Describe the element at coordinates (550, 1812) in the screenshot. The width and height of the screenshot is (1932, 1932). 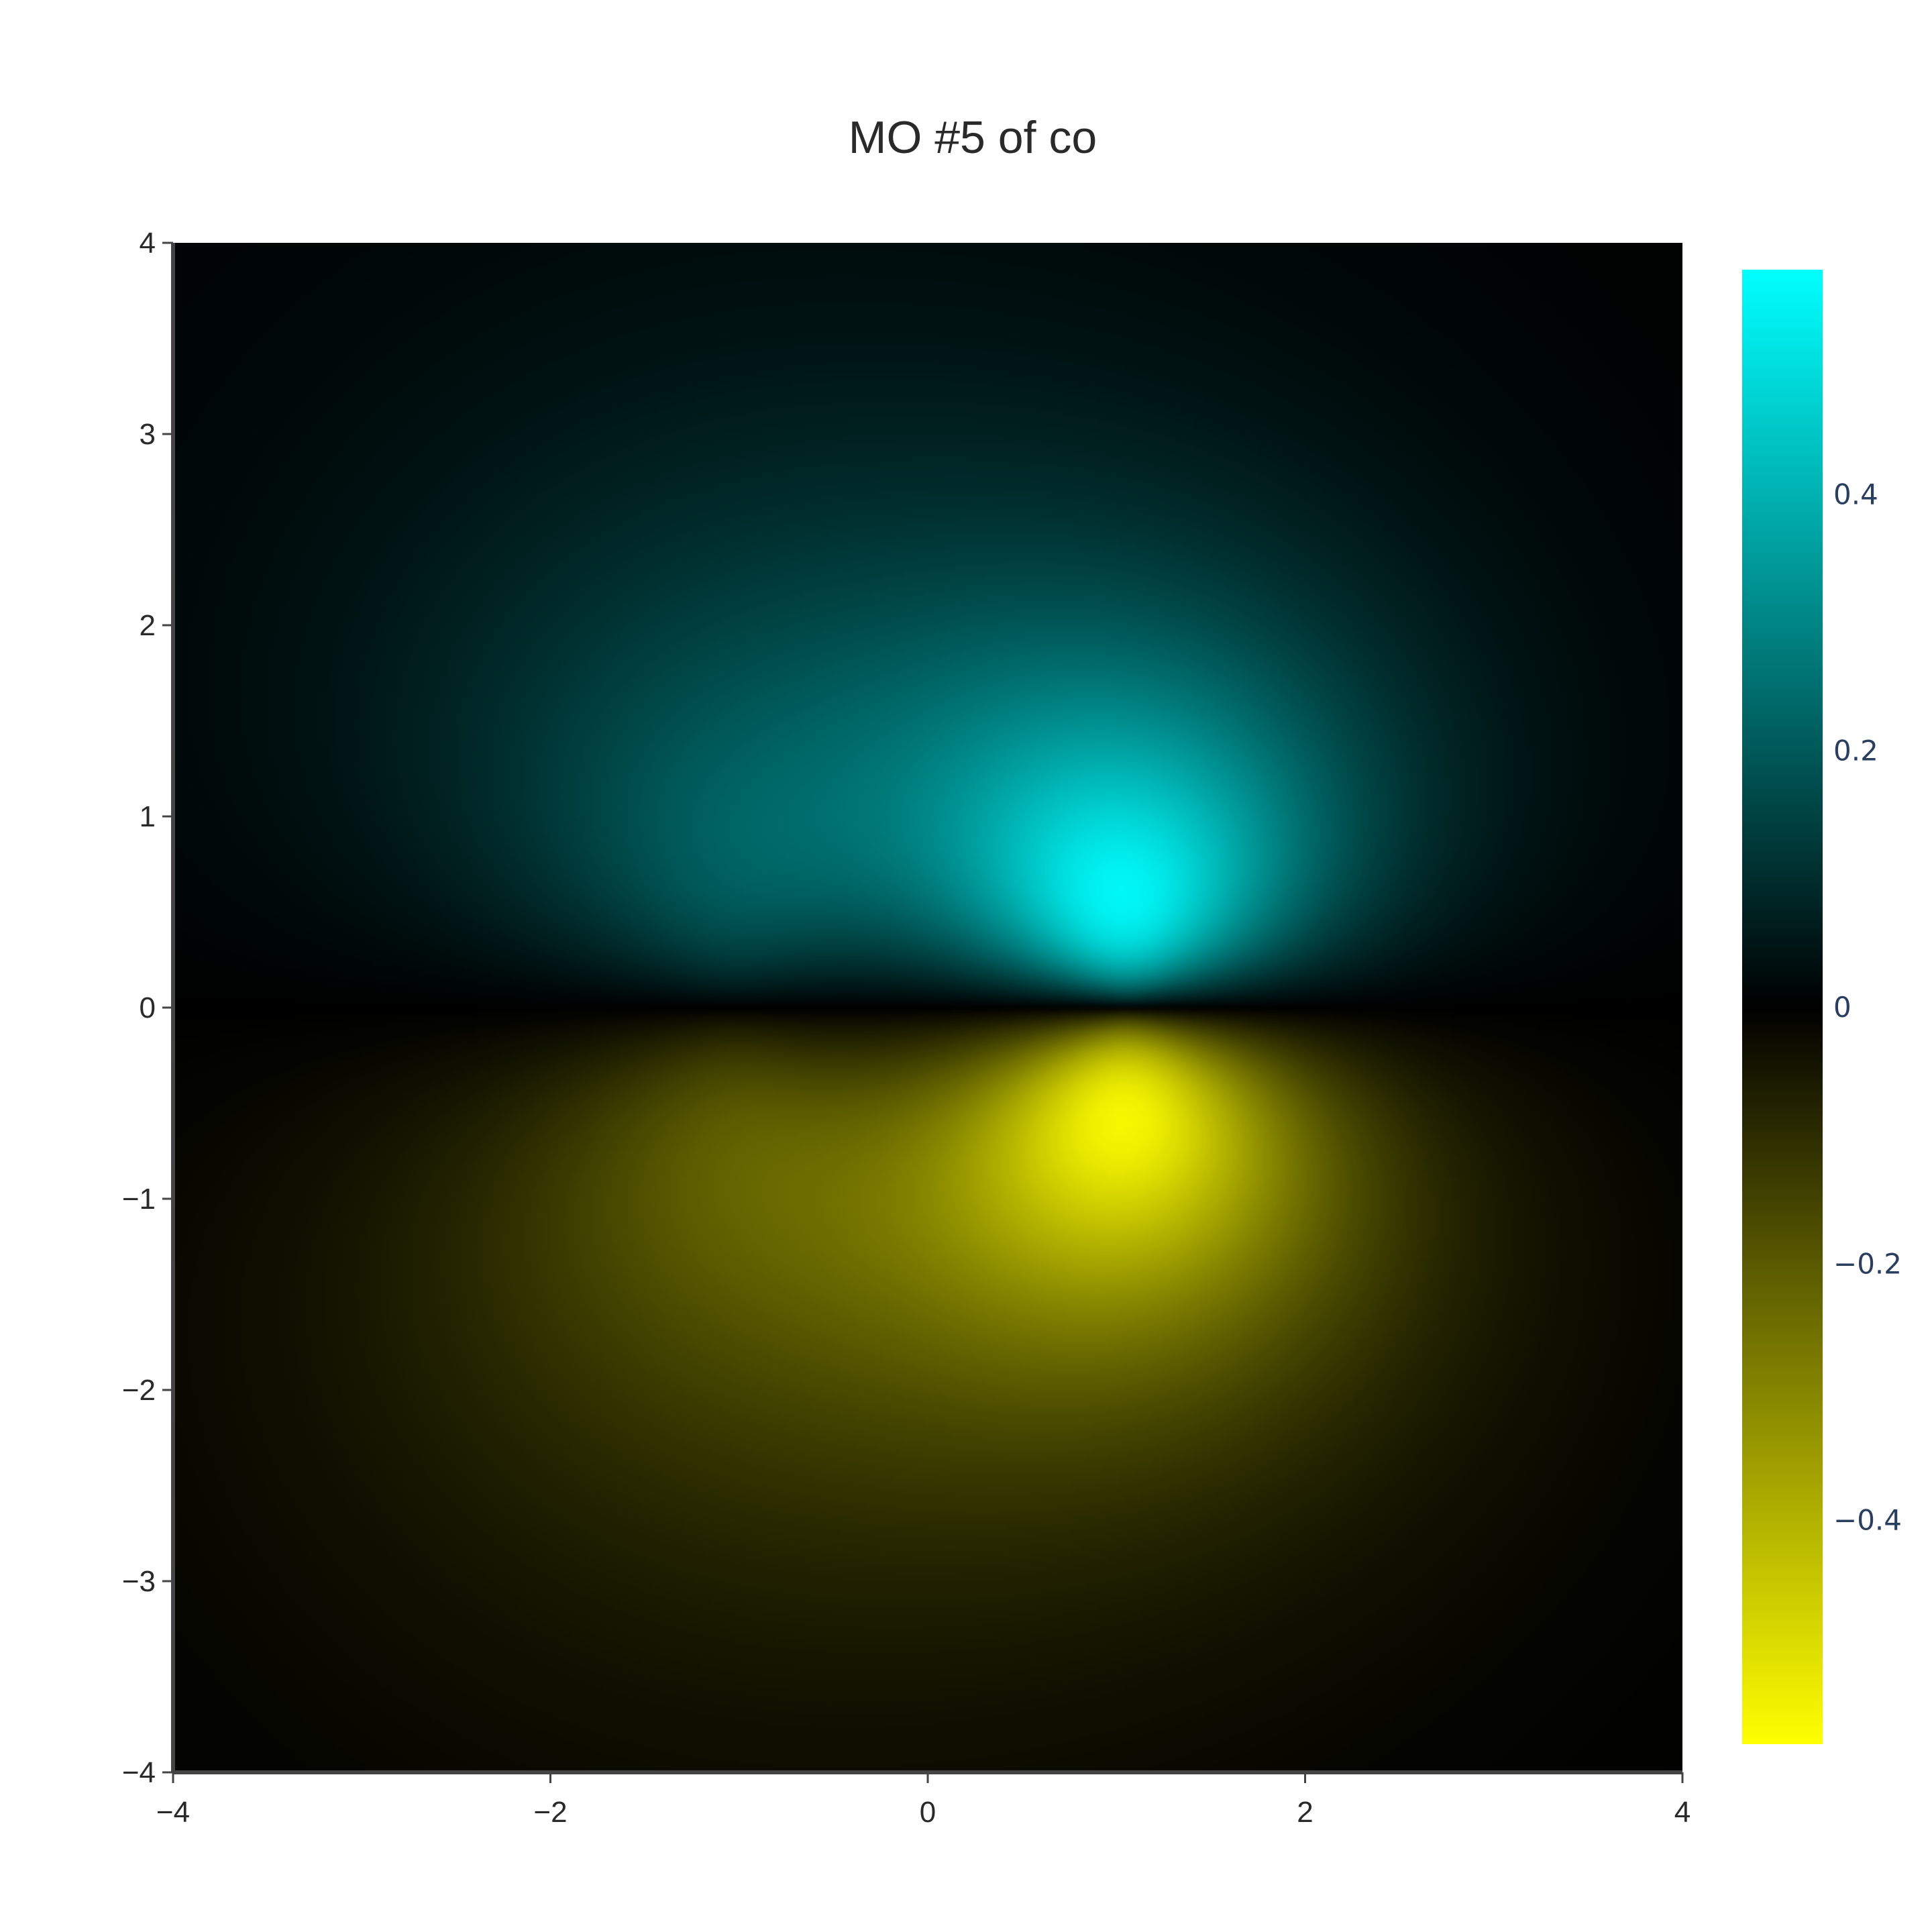
I see `x-tick-label: −2` at that location.